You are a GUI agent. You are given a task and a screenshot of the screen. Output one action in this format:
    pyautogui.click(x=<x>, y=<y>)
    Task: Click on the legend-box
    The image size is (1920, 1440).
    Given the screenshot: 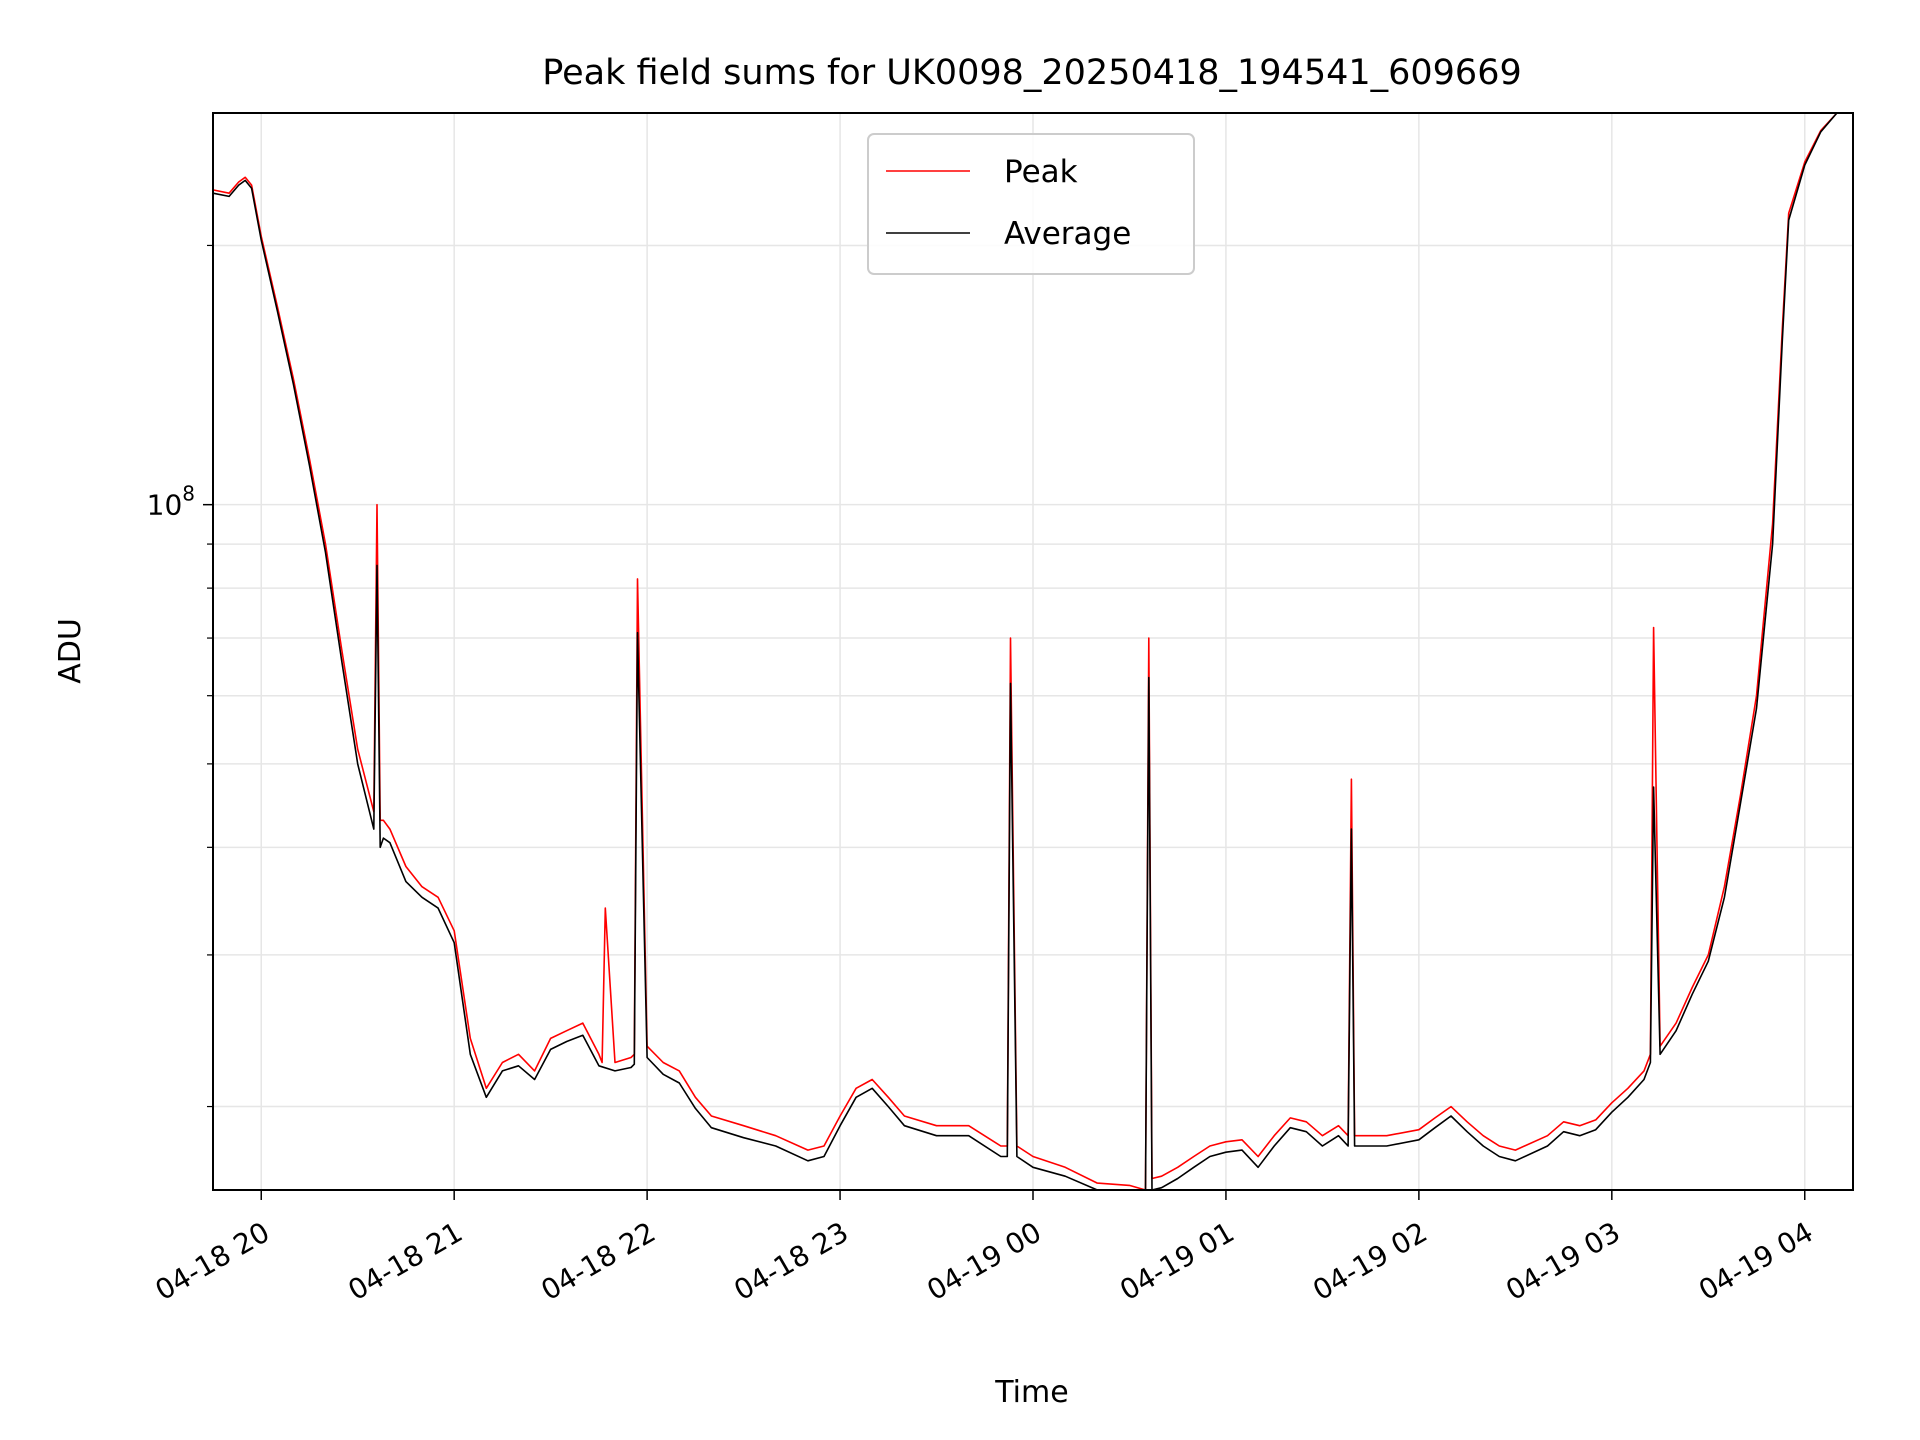 What is the action you would take?
    pyautogui.click(x=1031, y=204)
    